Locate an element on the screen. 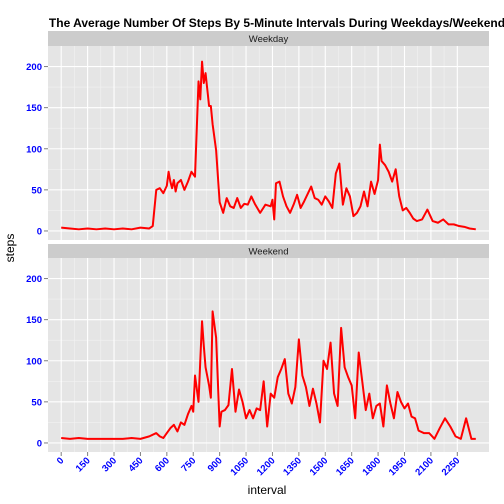 This screenshot has width=504, height=504. x-tick-label: 1050 is located at coordinates (239, 466).